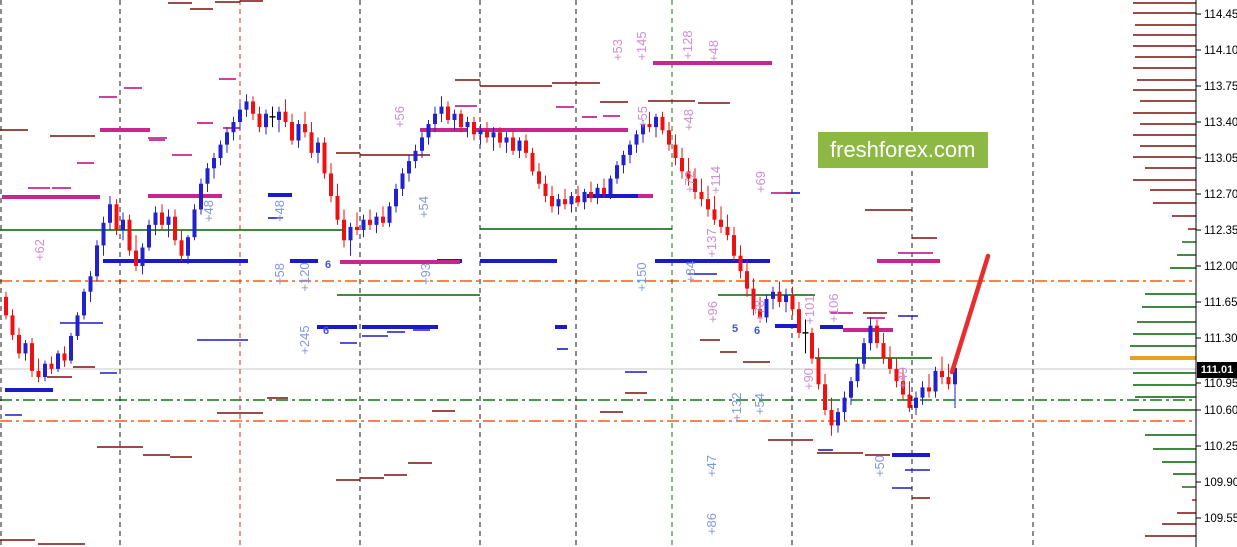 The image size is (1237, 547). Describe the element at coordinates (641, 276) in the screenshot. I see `gain-label: +150` at that location.